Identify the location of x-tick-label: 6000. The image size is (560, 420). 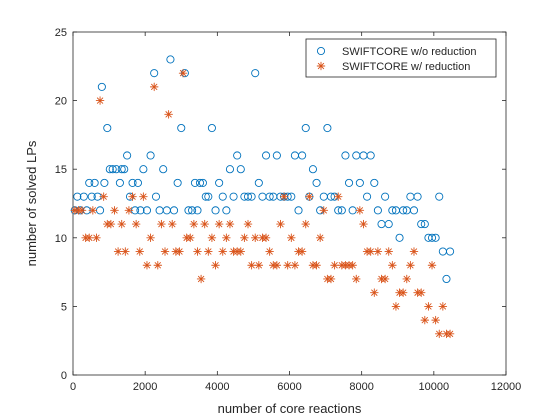
(289, 387).